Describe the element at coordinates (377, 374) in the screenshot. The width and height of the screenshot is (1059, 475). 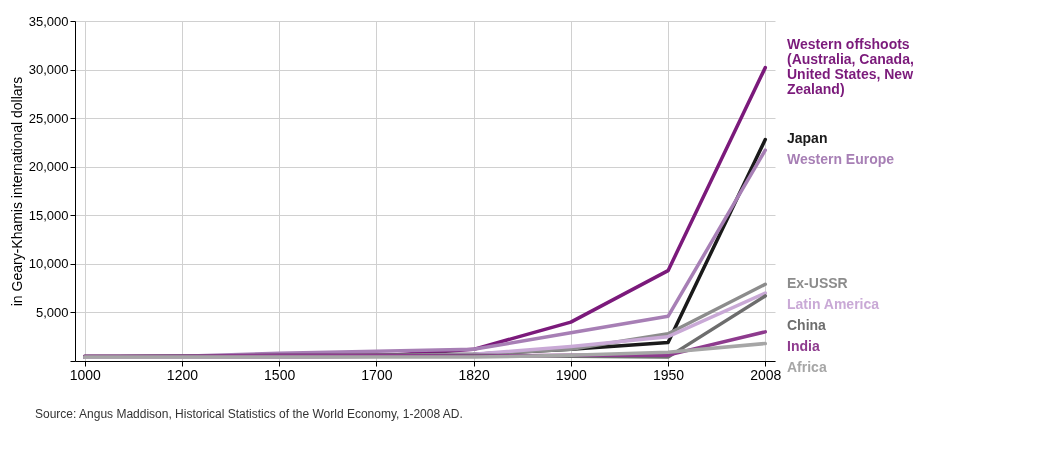
I see `x-tick-label: 1700` at that location.